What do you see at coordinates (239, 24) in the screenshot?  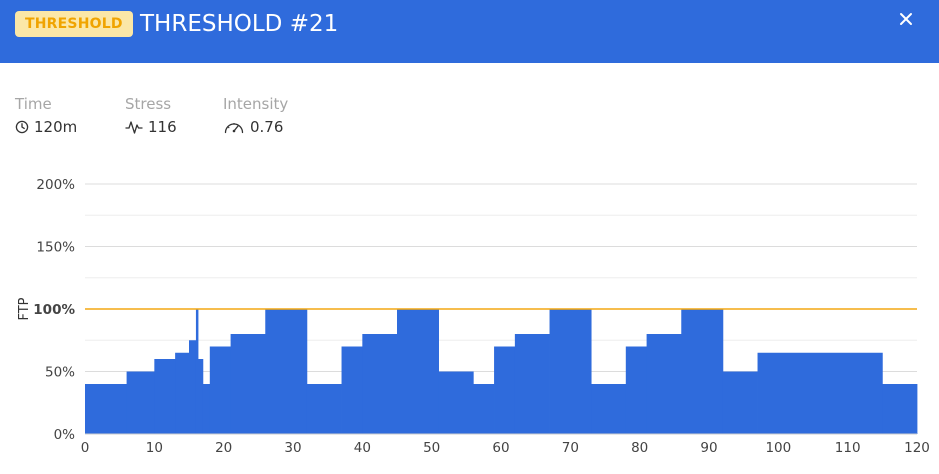 I see `workout-title: THRESHOLD #21` at bounding box center [239, 24].